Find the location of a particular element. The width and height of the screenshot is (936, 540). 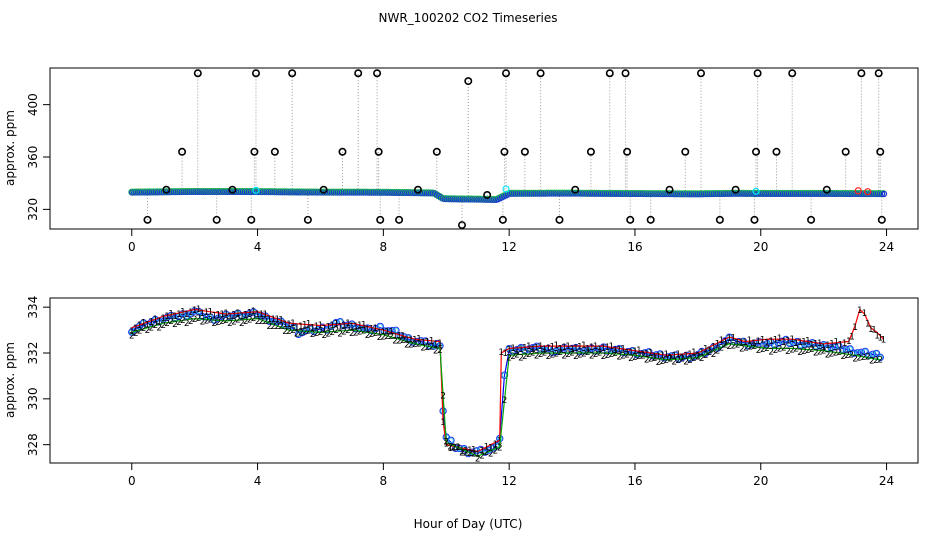

raw-y-tick-label: 320 is located at coordinates (33, 209).